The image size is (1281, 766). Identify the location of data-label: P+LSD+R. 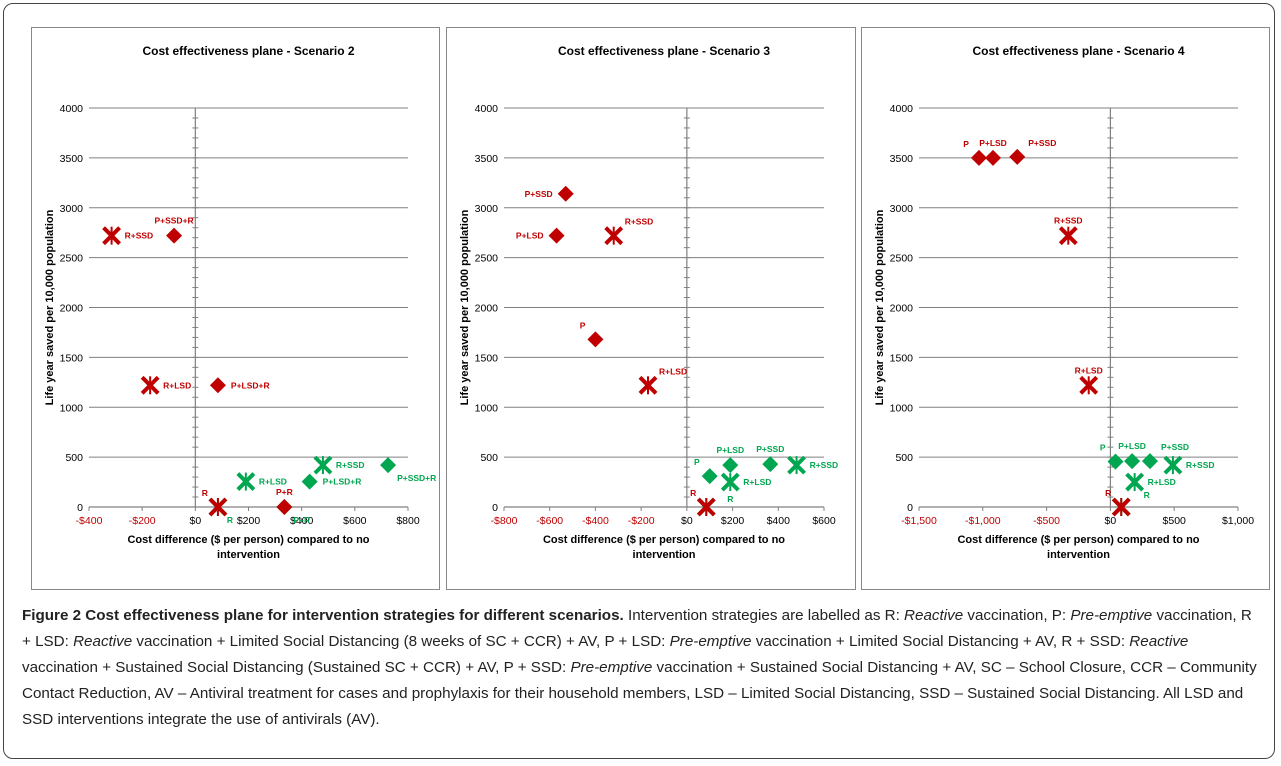
(342, 482).